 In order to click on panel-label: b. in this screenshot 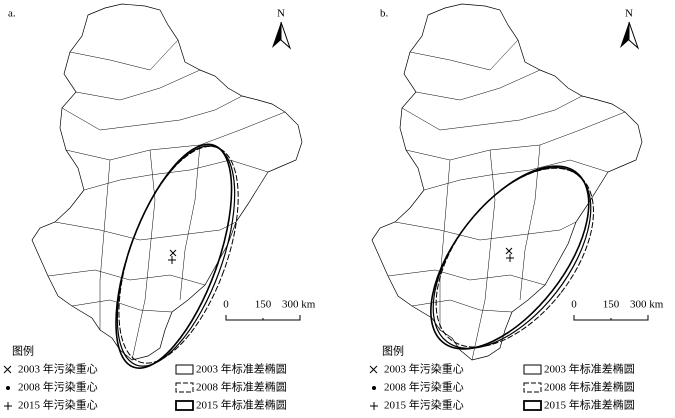, I will do `click(384, 14)`.